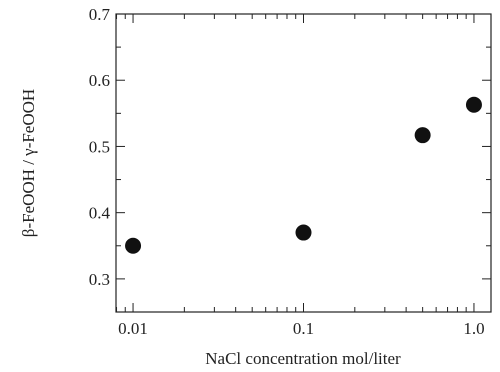  I want to click on y-tick-label: 0.5, so click(99, 146).